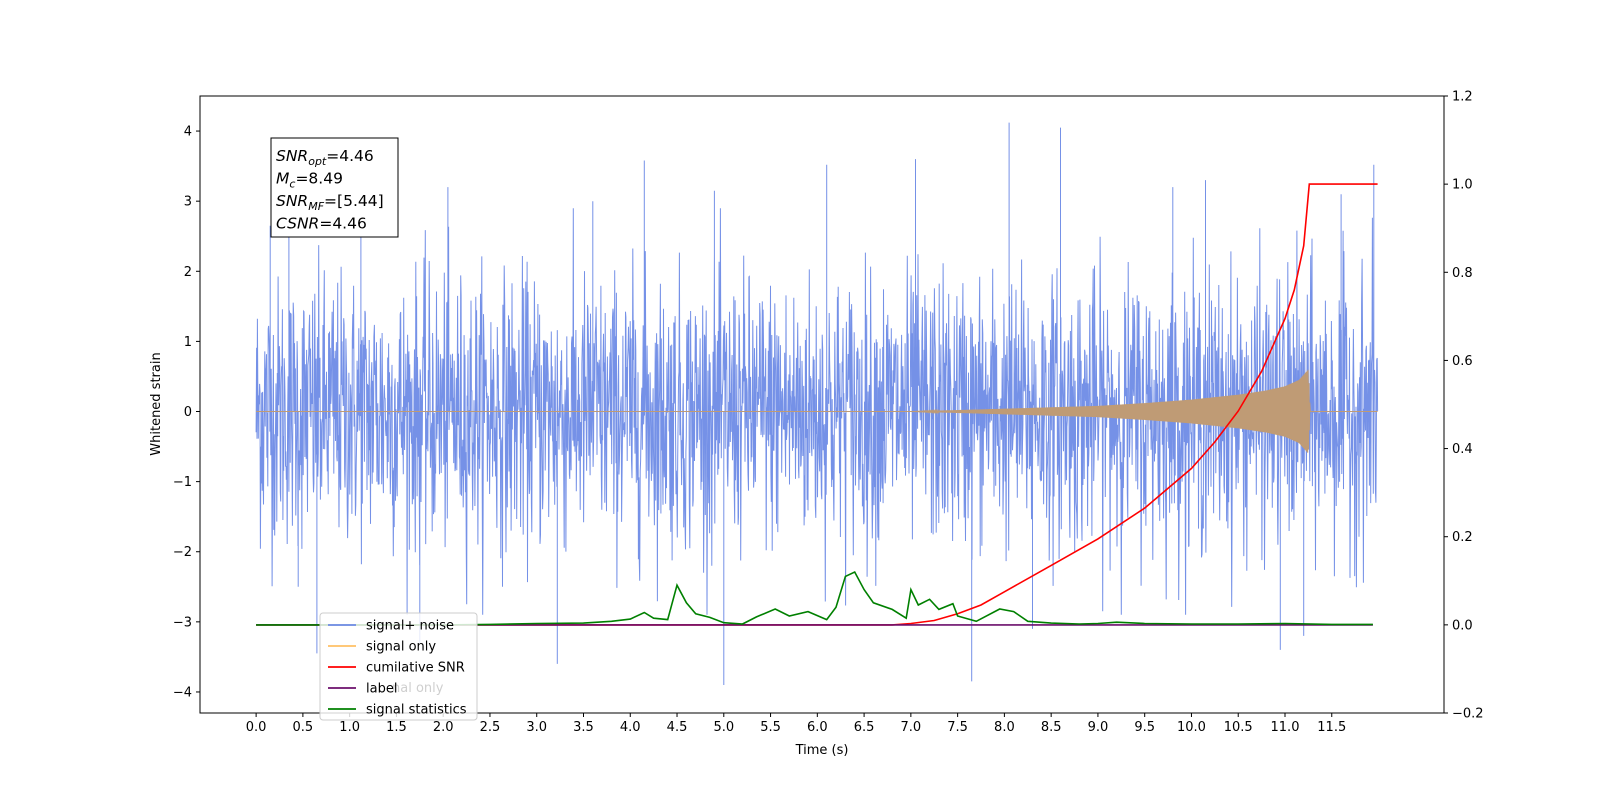  Describe the element at coordinates (303, 727) in the screenshot. I see `x-tick-label: 0.5` at that location.